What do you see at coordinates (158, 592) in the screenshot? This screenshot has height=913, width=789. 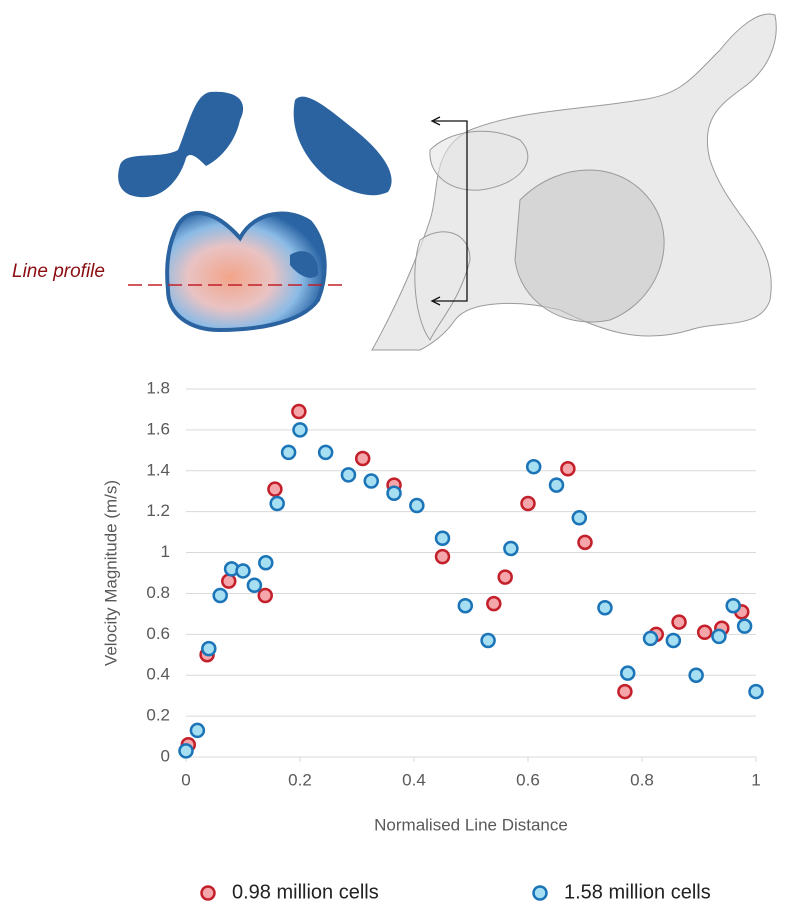 I see `y-tick-label: 0.8` at bounding box center [158, 592].